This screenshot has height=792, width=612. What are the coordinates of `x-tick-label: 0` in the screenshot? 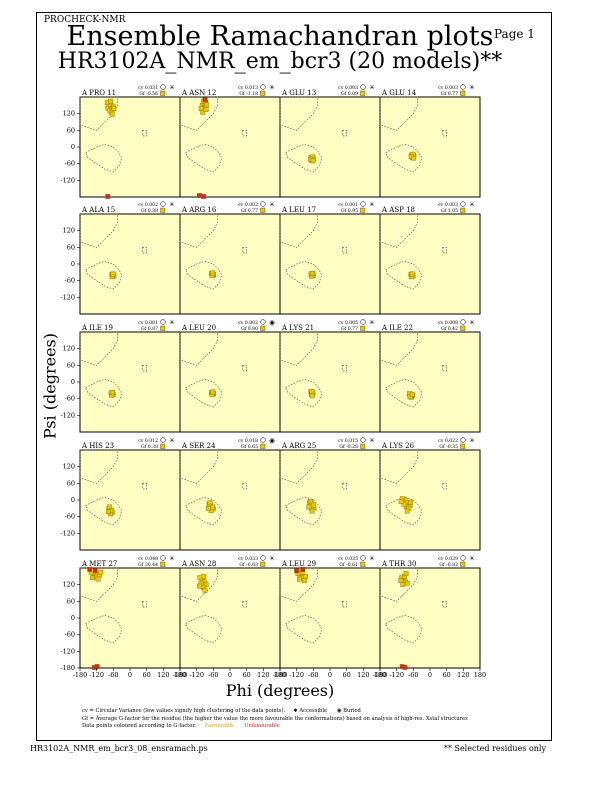 It's located at (230, 675).